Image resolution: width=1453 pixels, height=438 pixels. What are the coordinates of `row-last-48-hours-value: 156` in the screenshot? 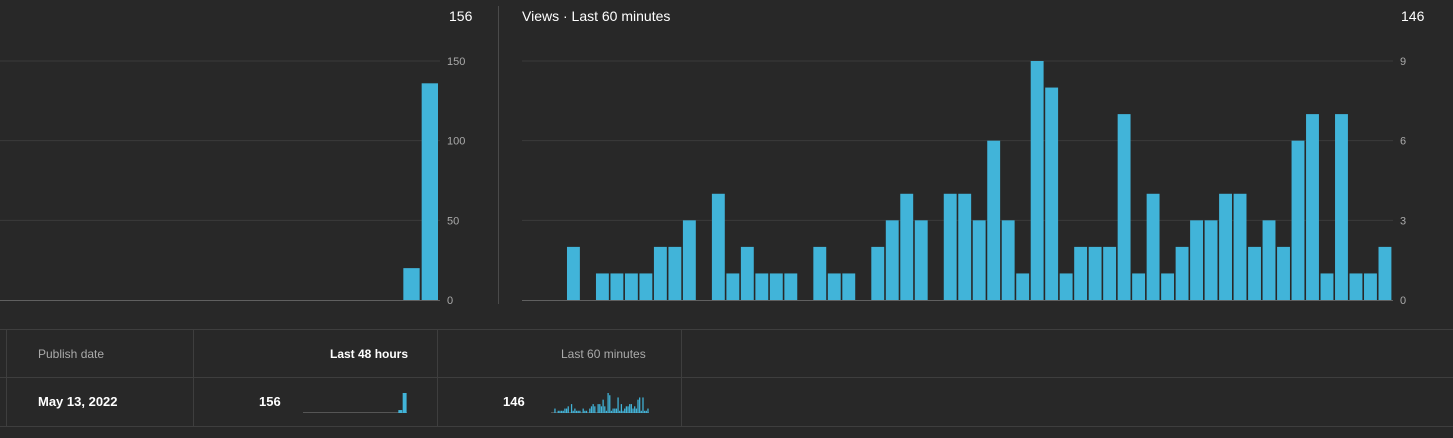 It's located at (270, 401).